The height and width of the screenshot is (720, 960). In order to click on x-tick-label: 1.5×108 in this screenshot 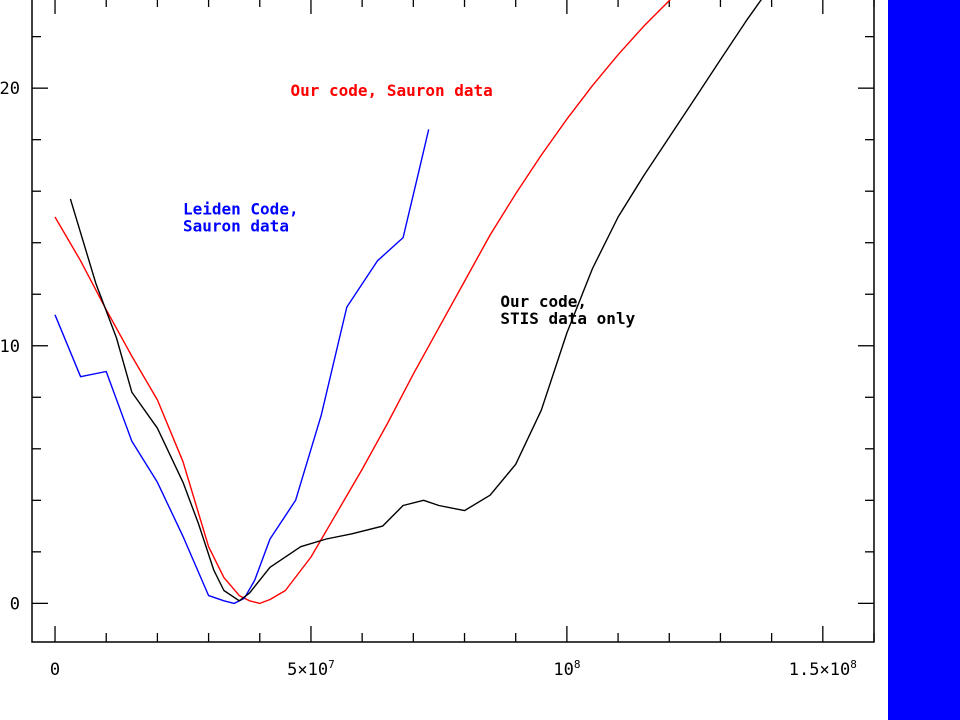, I will do `click(823, 669)`.